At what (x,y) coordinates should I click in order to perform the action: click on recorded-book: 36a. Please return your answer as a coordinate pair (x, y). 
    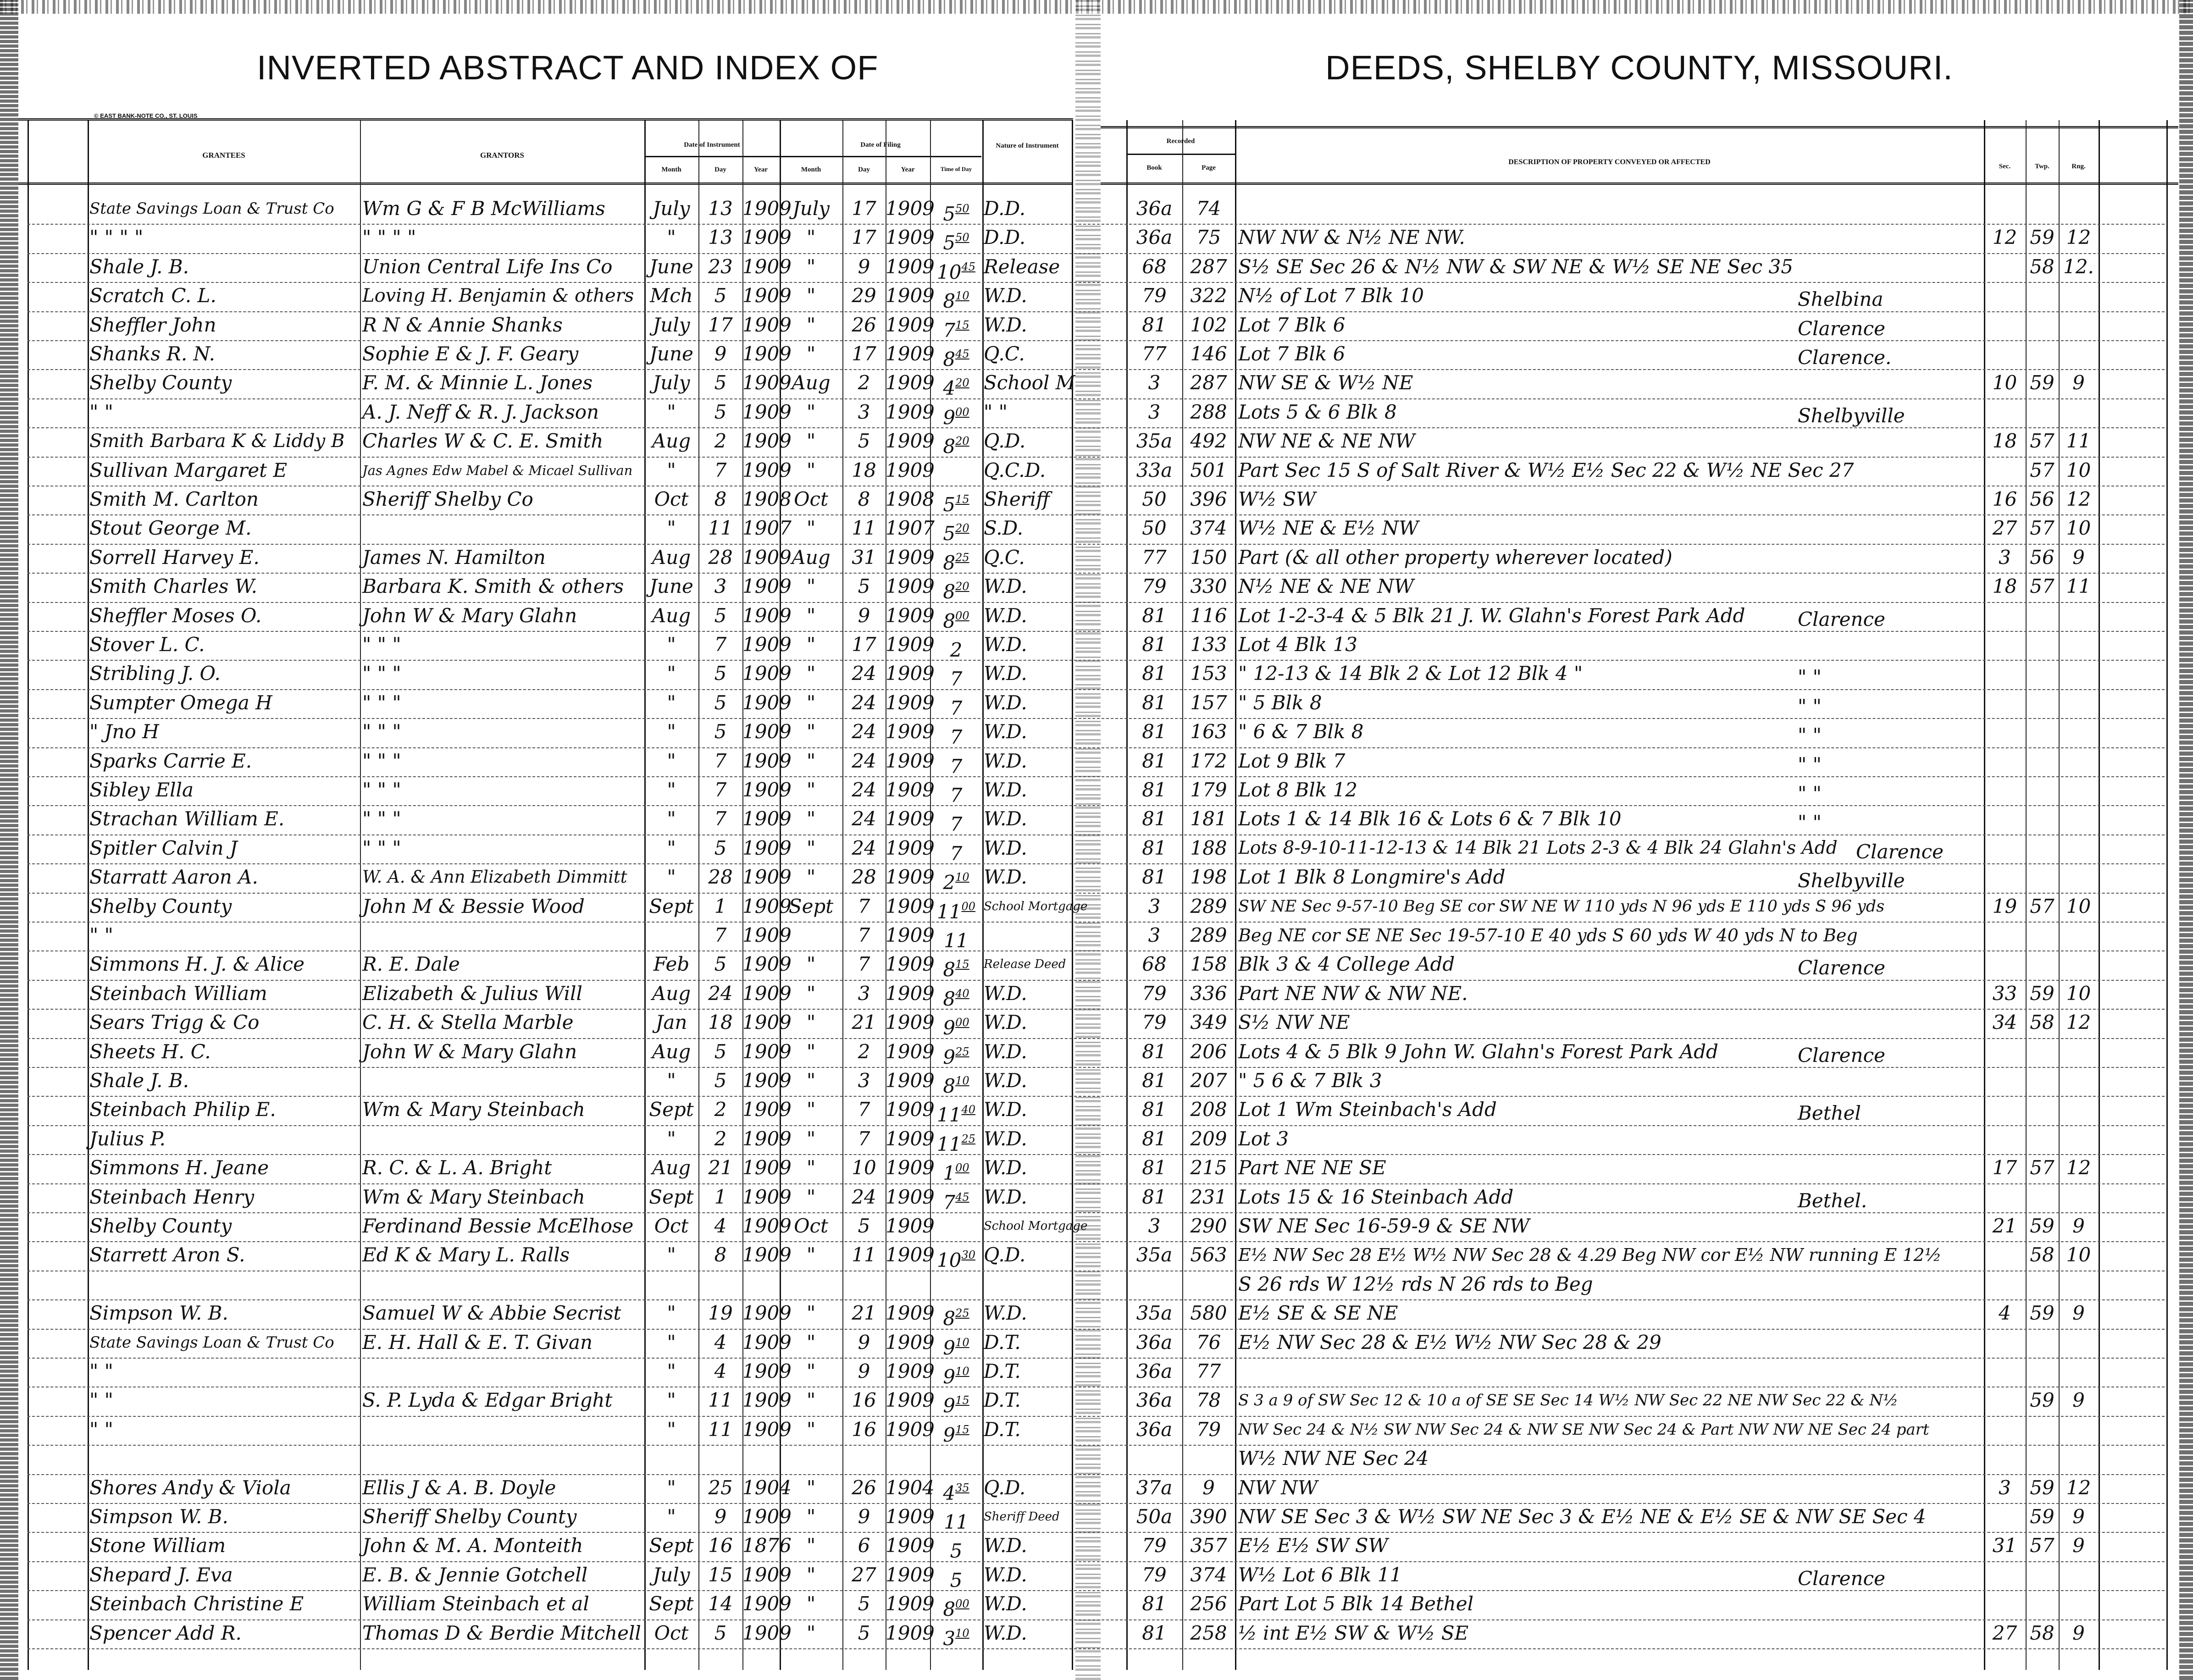
    Looking at the image, I should click on (1155, 237).